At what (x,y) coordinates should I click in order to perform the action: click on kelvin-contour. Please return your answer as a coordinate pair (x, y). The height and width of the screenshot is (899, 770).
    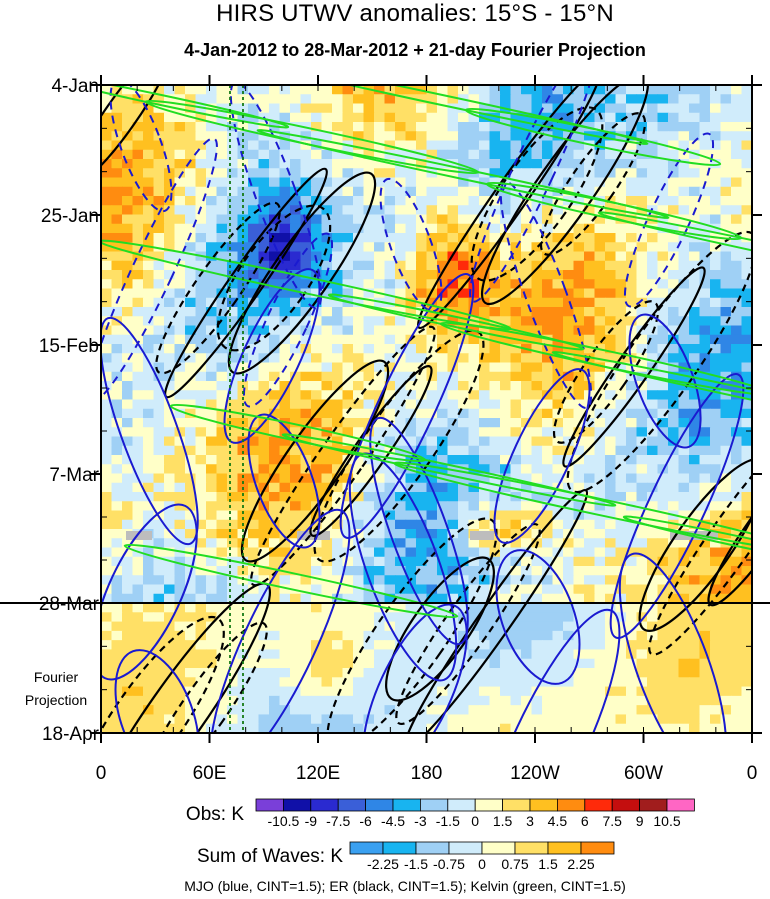
    Looking at the image, I should click on (572, 507).